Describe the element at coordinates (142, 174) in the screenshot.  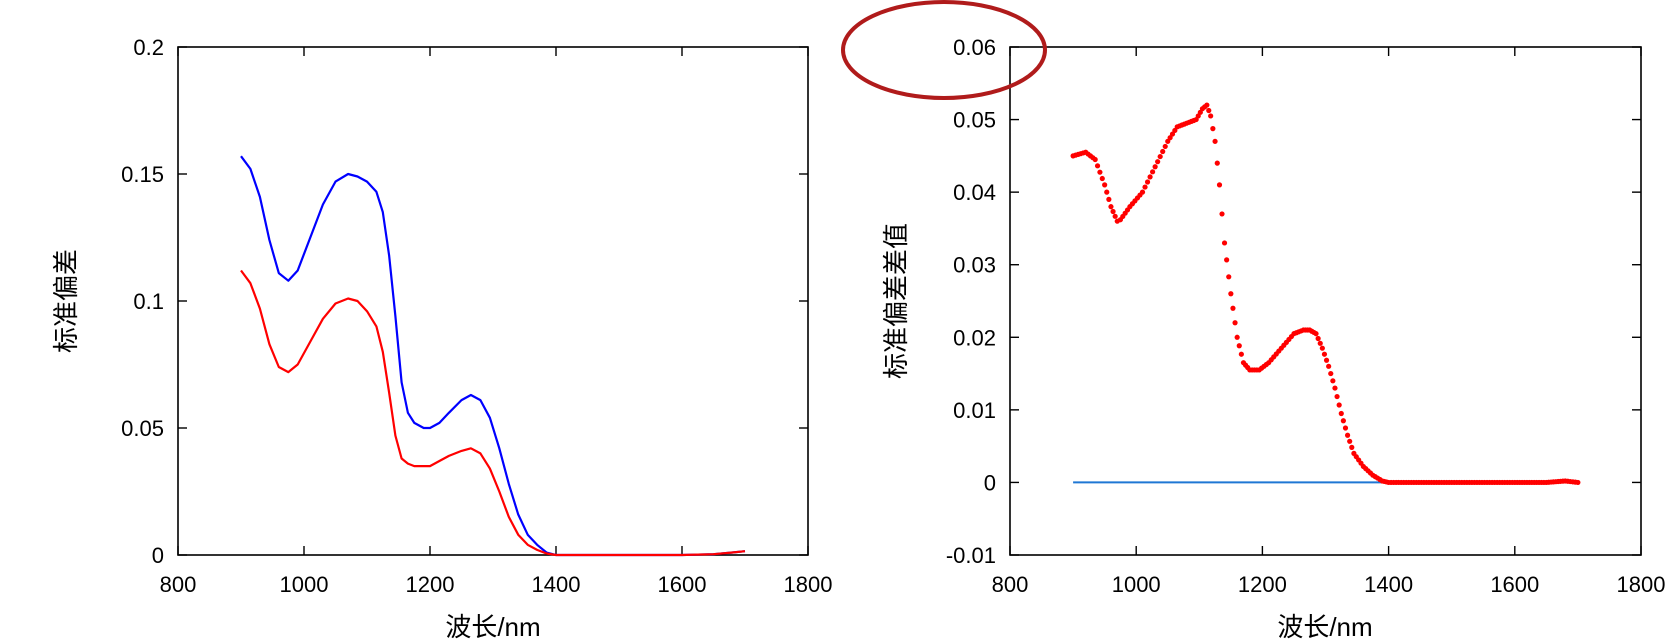
I see `y-tick-label: 0.15` at that location.